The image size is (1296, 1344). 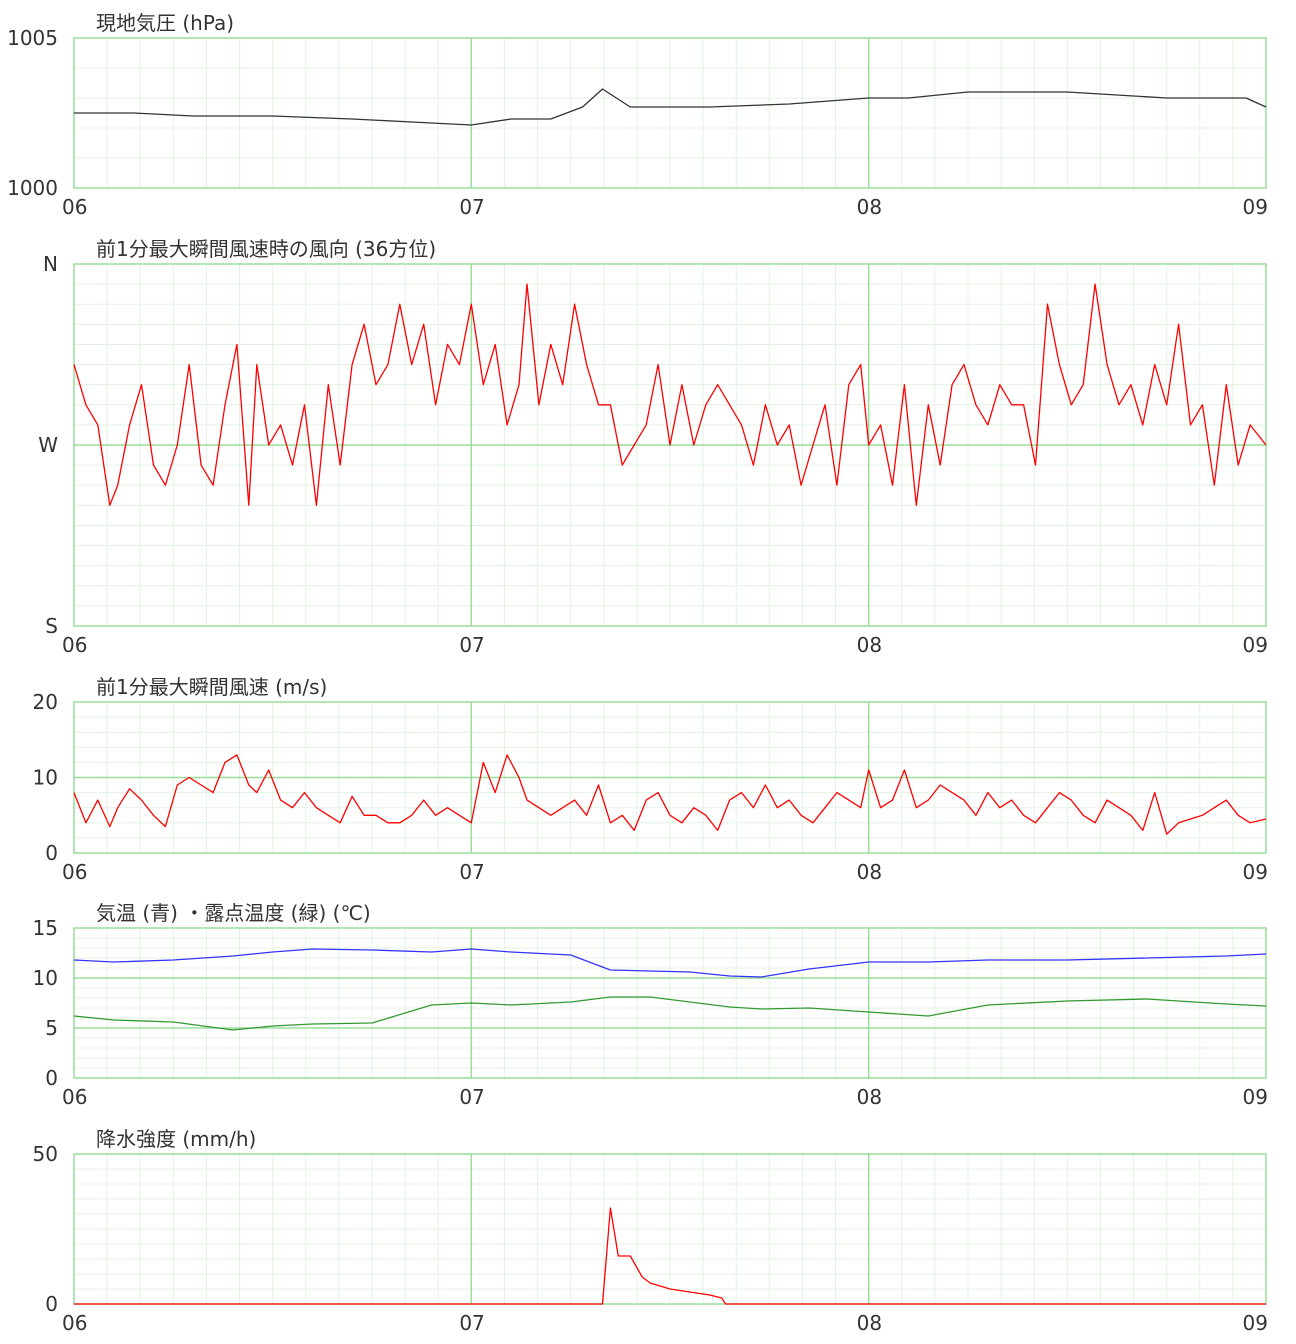 I want to click on x-tick-label: 07, so click(x=471, y=1323).